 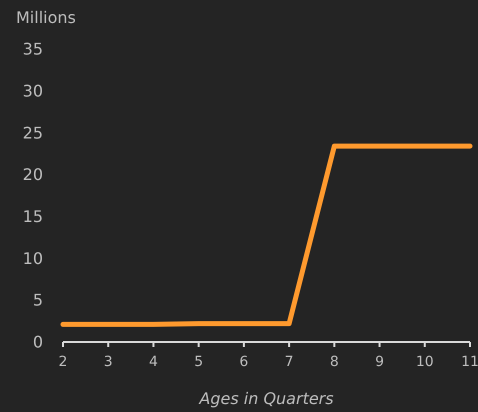 I want to click on y-tick-label: 35, so click(x=32, y=49).